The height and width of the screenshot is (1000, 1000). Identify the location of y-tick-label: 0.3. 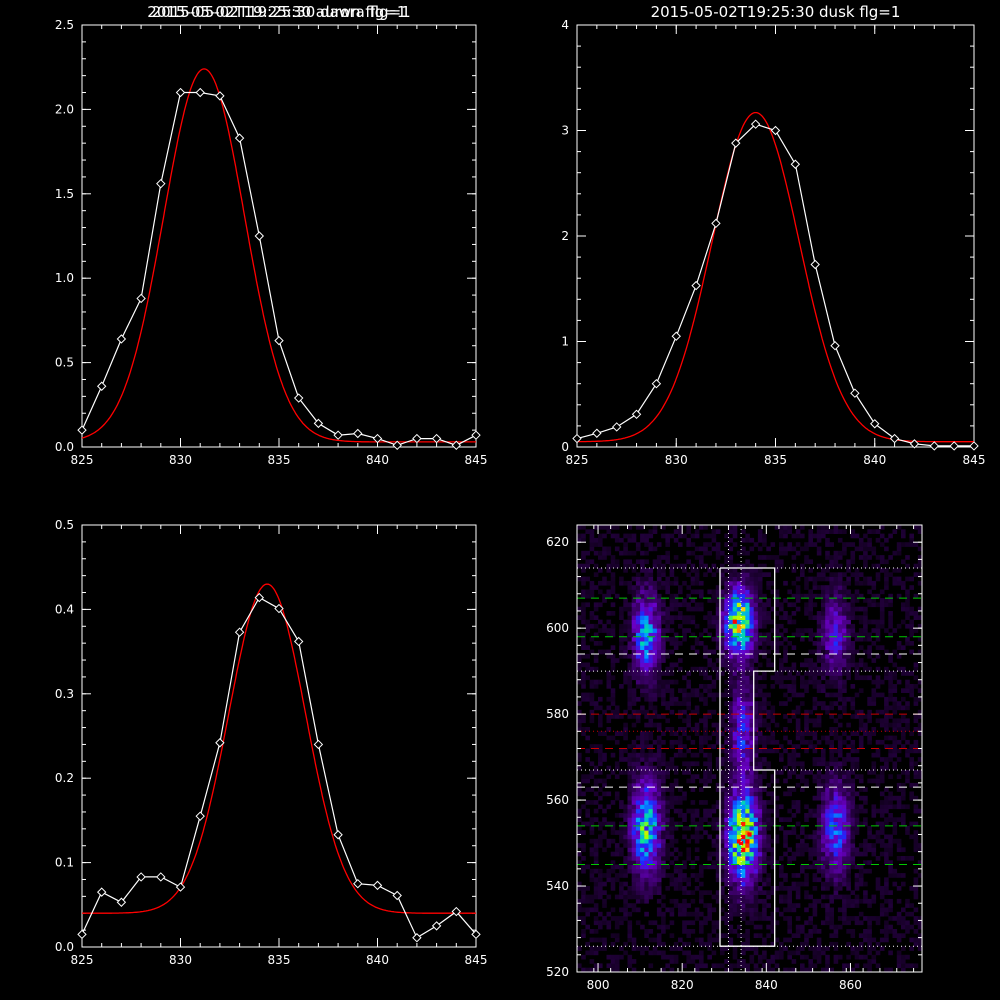
(64, 694).